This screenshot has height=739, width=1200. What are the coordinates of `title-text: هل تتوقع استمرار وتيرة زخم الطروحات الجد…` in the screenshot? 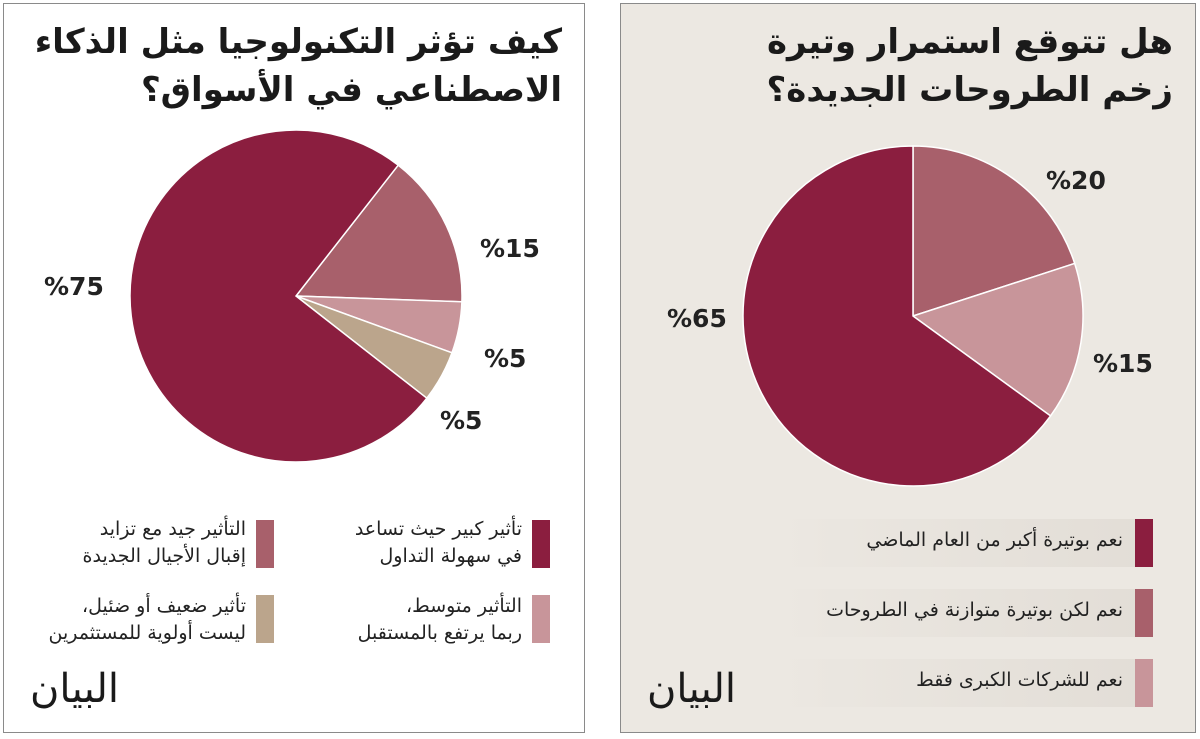 It's located at (969, 66).